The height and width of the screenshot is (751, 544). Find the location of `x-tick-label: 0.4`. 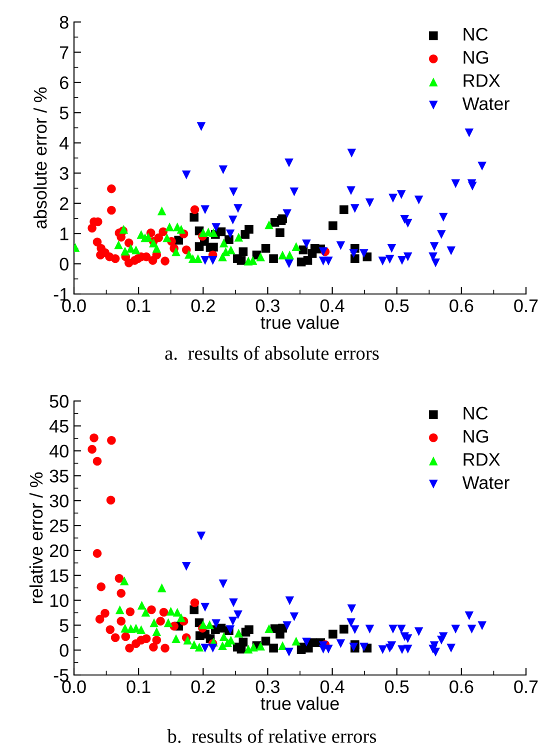

x-tick-label: 0.4 is located at coordinates (332, 687).